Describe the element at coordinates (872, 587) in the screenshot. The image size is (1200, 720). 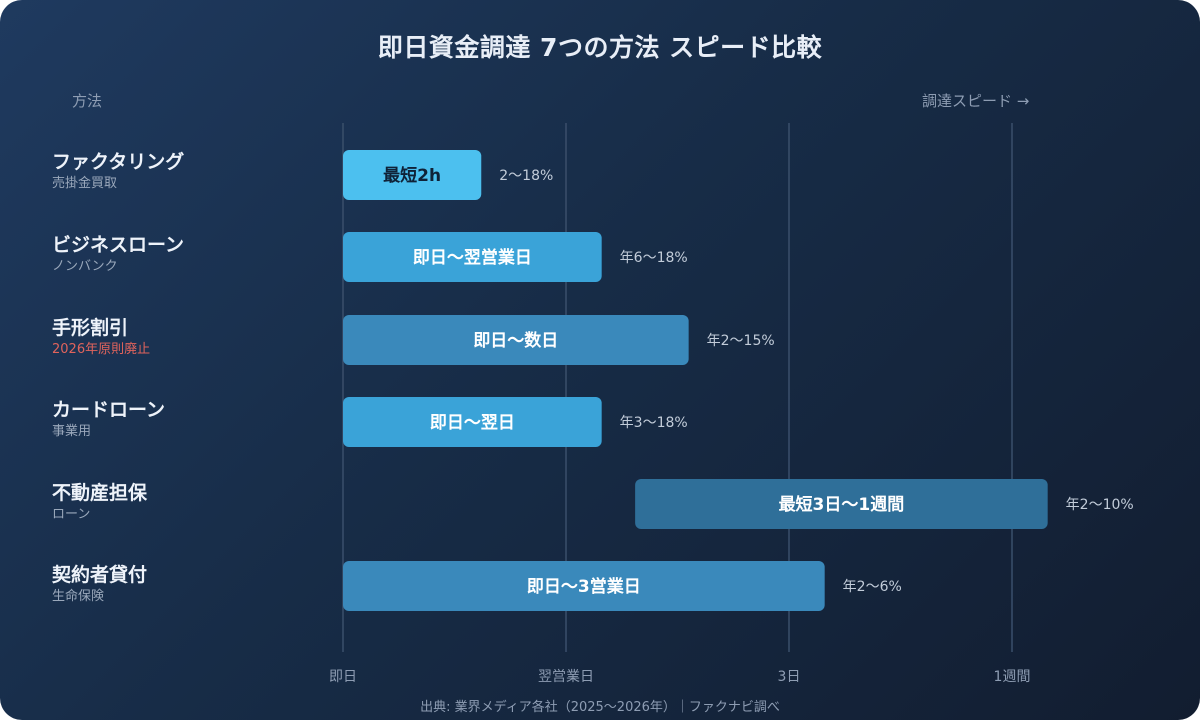
I see `rate-label: 年2〜6%` at that location.